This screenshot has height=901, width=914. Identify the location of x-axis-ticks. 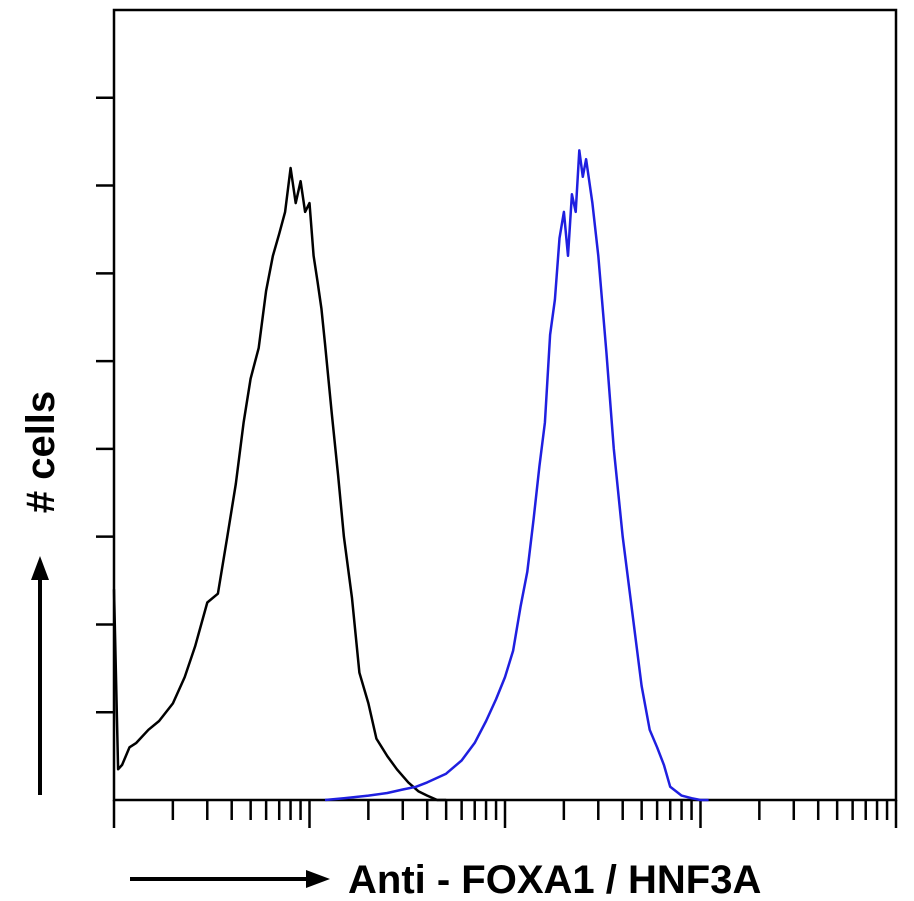
(505, 814).